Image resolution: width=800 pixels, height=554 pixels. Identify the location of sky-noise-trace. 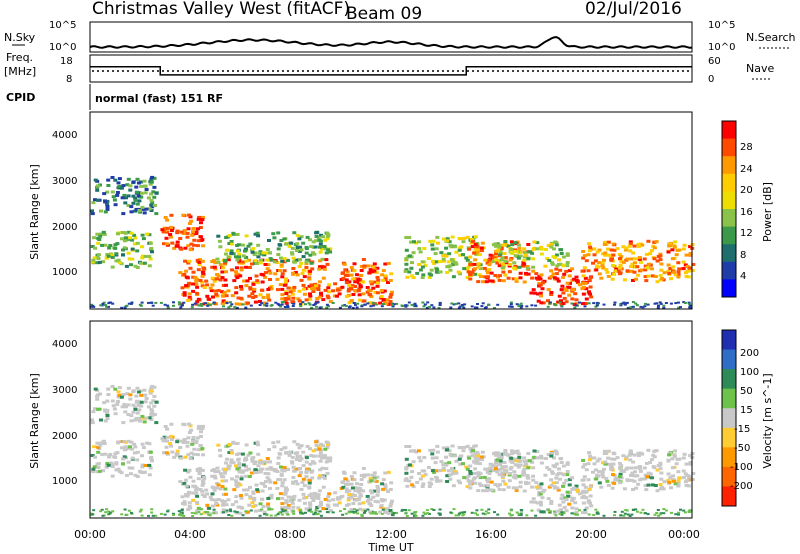
(391, 42).